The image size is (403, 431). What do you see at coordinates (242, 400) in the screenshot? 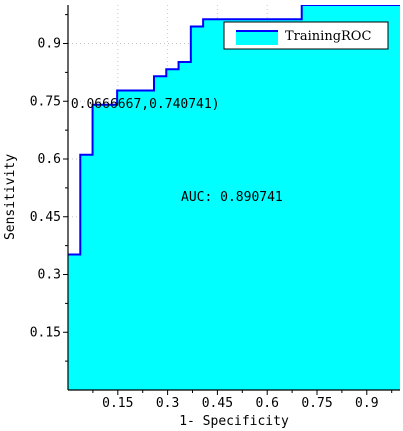
I see `x-ticks: 0.15 0.3 0.45 0.6 0.75 0.9` at bounding box center [242, 400].